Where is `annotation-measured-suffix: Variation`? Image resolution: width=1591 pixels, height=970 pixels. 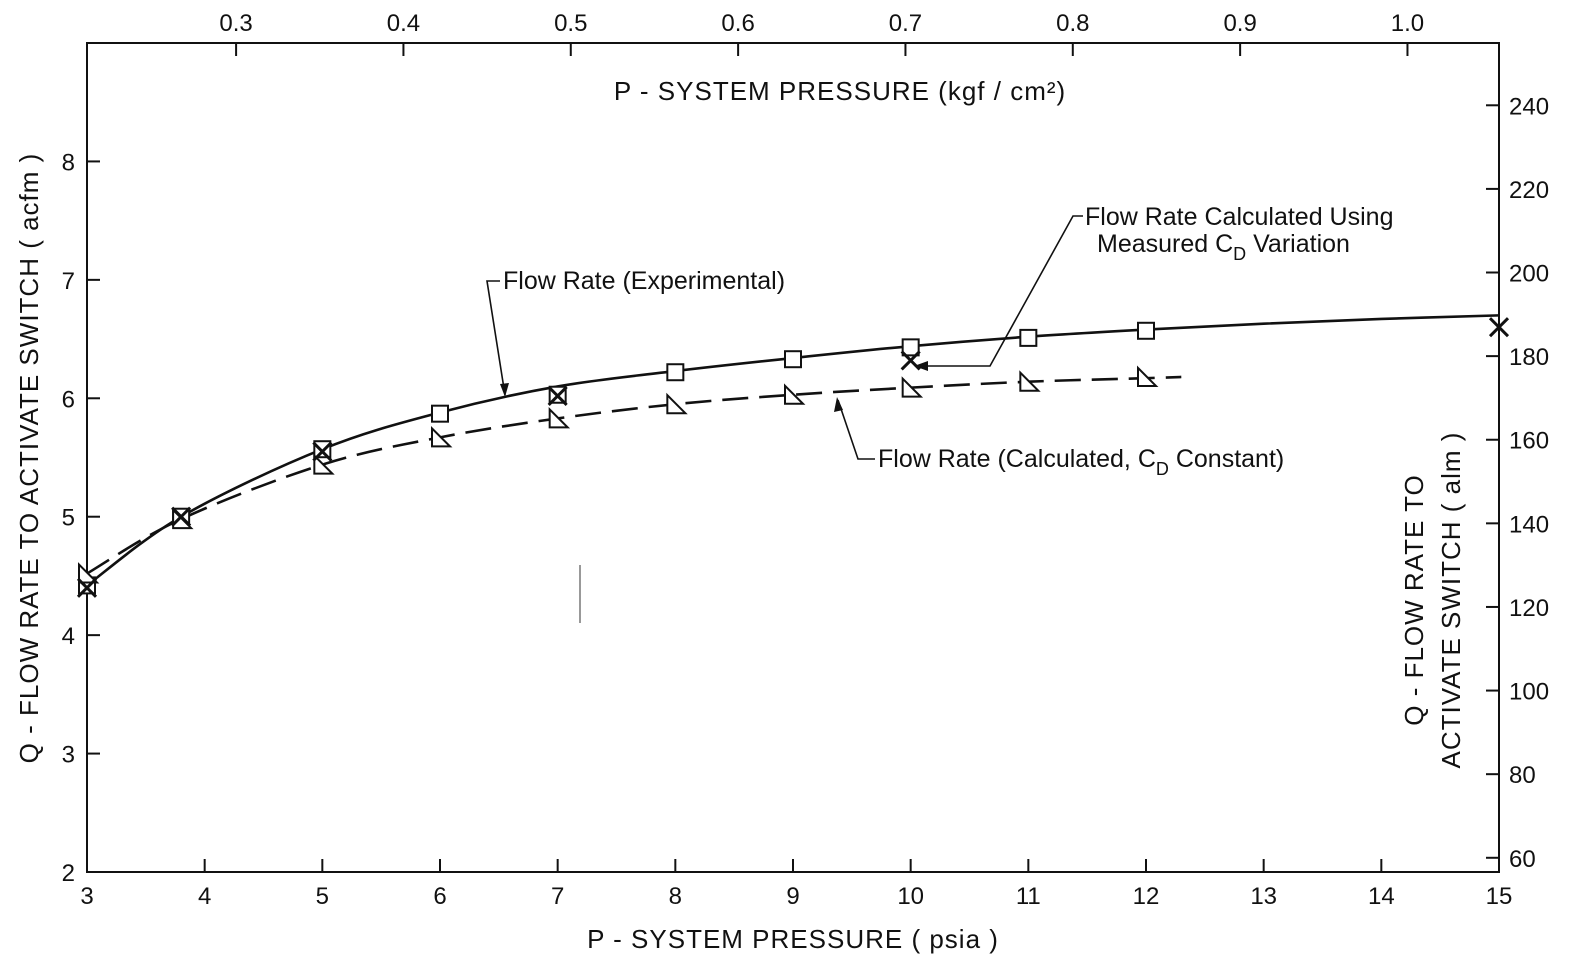 annotation-measured-suffix: Variation is located at coordinates (1298, 244).